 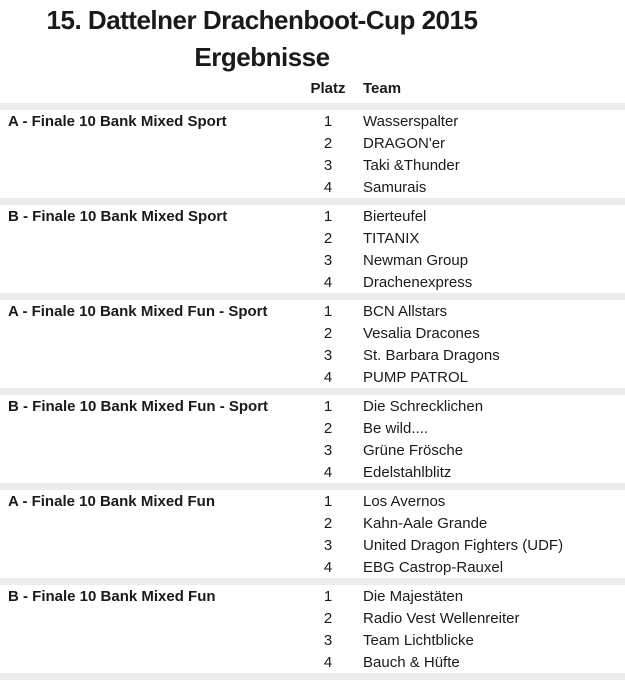 I want to click on table-row: 3 Newman Group, so click(x=312, y=260).